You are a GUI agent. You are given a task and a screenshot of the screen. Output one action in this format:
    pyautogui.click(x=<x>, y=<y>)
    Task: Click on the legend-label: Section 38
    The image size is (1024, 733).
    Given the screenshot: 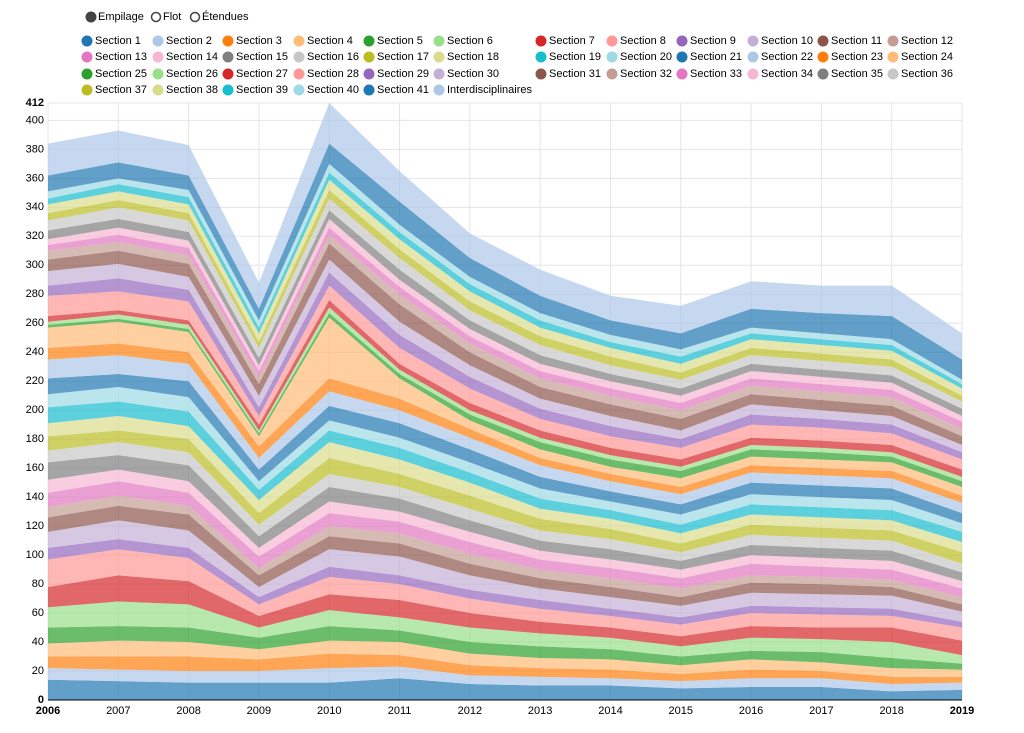 What is the action you would take?
    pyautogui.click(x=192, y=90)
    